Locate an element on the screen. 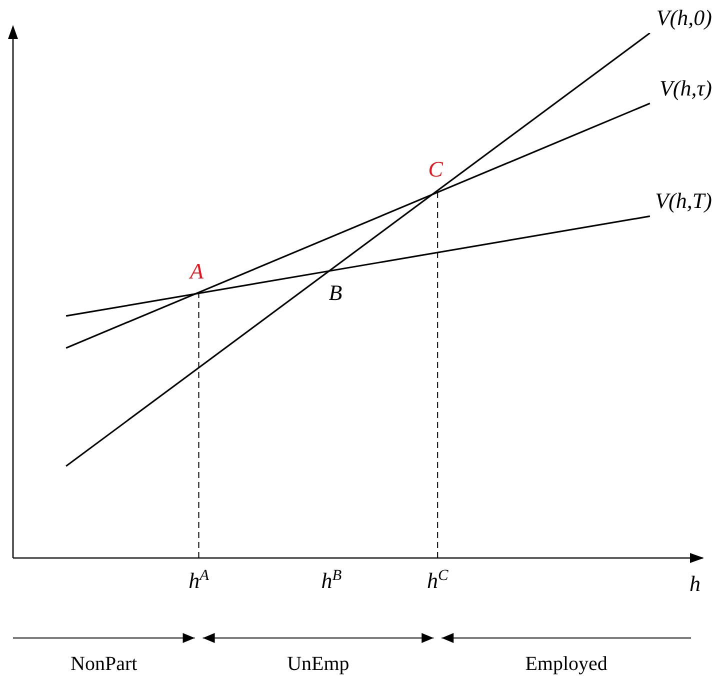 This screenshot has height=683, width=714. ref-line-label: C is located at coordinates (436, 169).